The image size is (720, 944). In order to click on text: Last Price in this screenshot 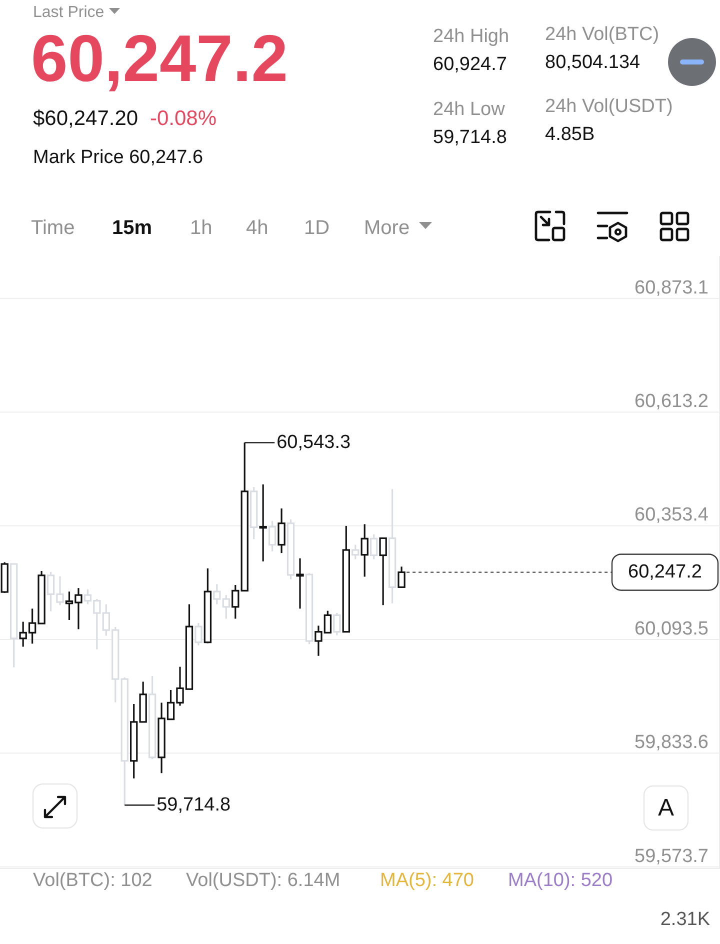, I will do `click(68, 12)`.